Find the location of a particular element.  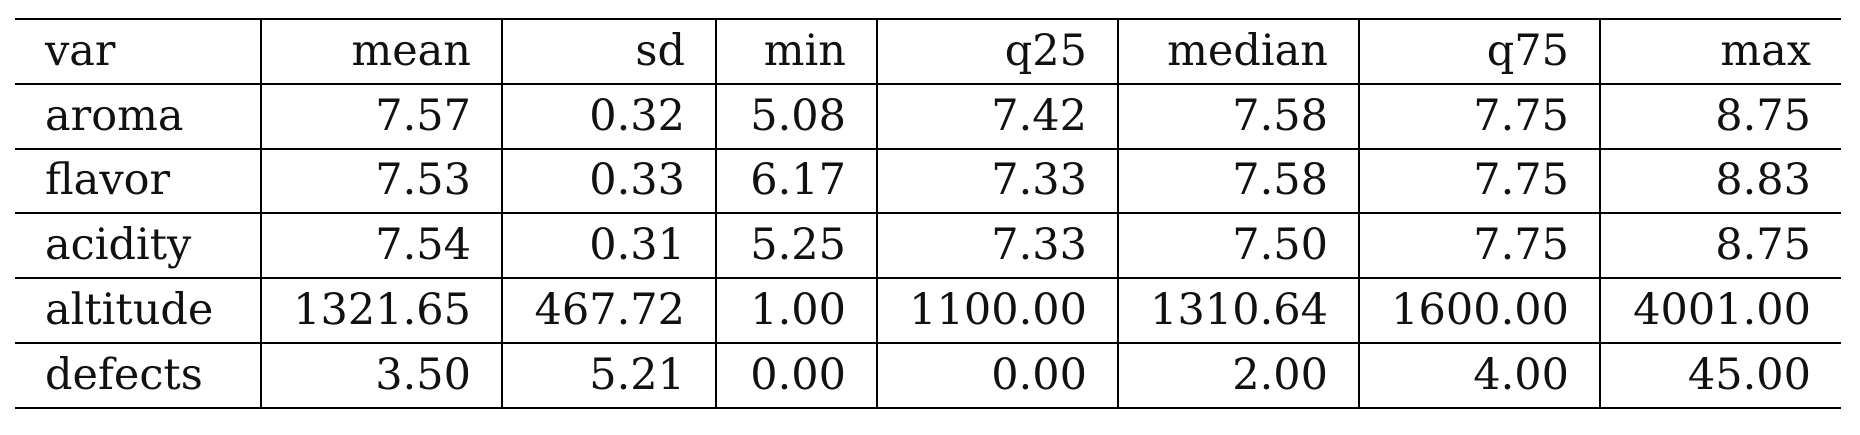

cell-q25: 7.42 is located at coordinates (998, 116).